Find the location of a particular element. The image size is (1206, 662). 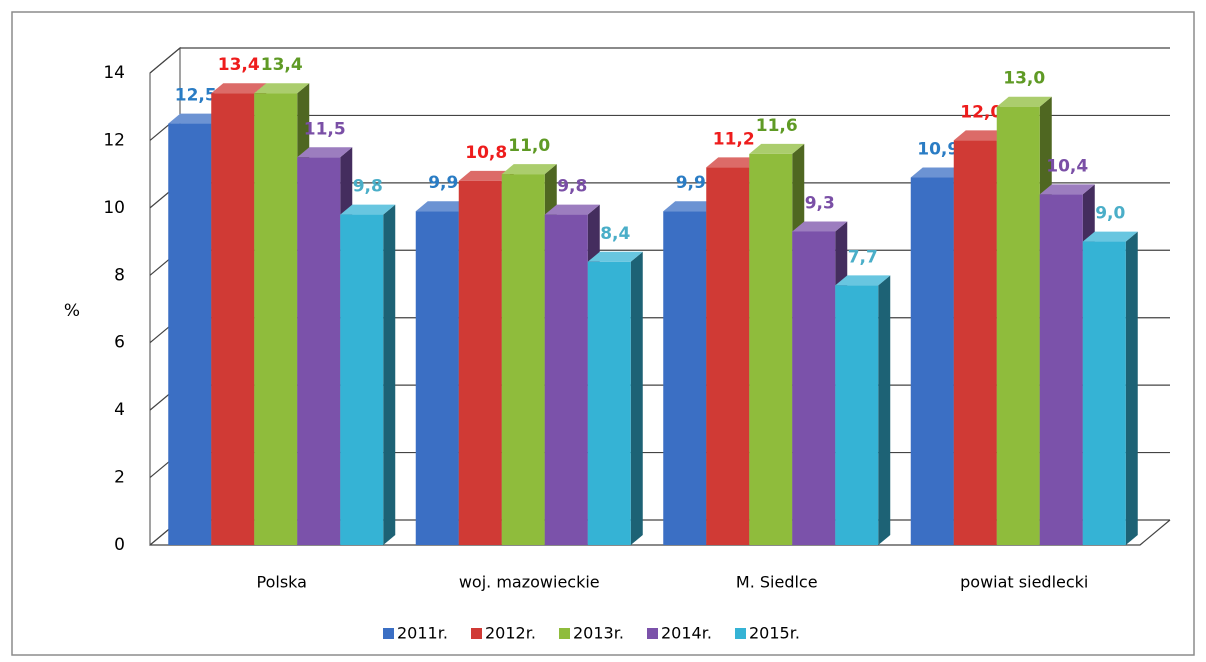

legend-label: 2015r. is located at coordinates (774, 633).